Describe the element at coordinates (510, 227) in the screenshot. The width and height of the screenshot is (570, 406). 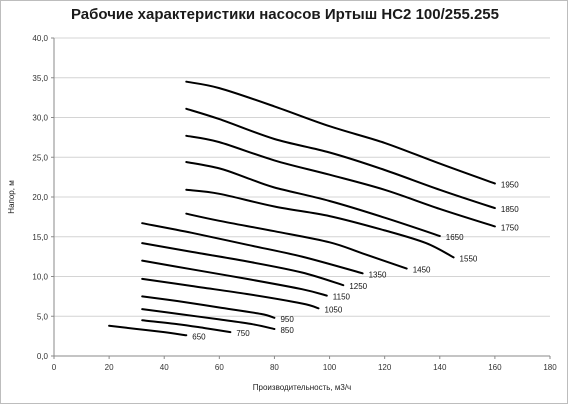
I see `curve-label-1750: 1750` at that location.